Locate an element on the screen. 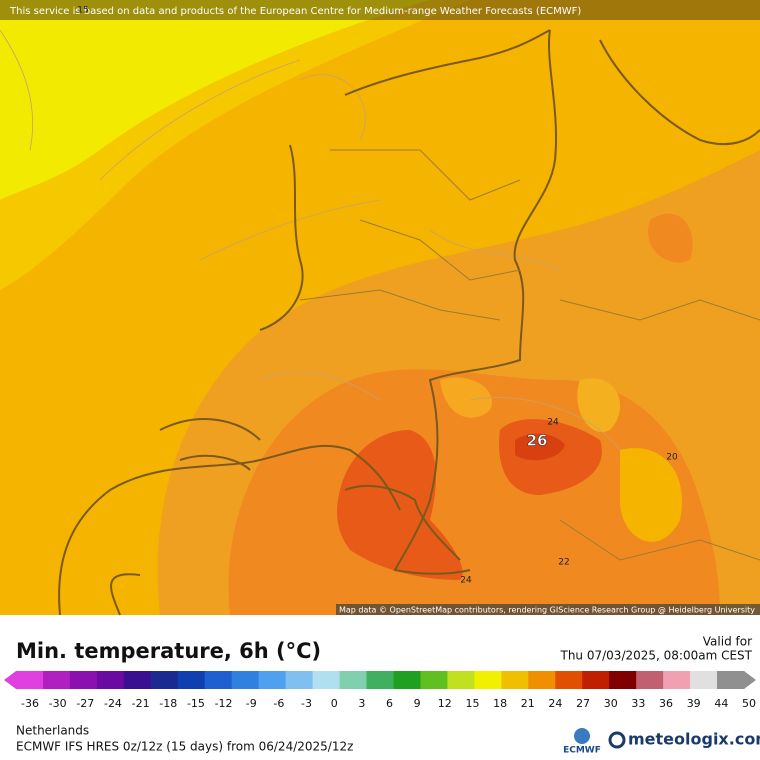 The width and height of the screenshot is (760, 760). legend-tick-label: 6 is located at coordinates (389, 703).